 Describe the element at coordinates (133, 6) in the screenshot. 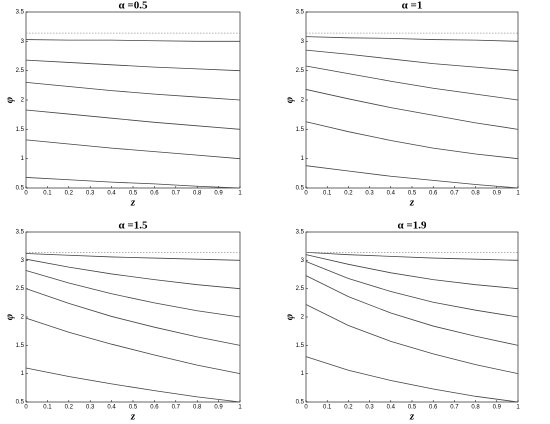

I see `panel-title: α =0.5` at that location.